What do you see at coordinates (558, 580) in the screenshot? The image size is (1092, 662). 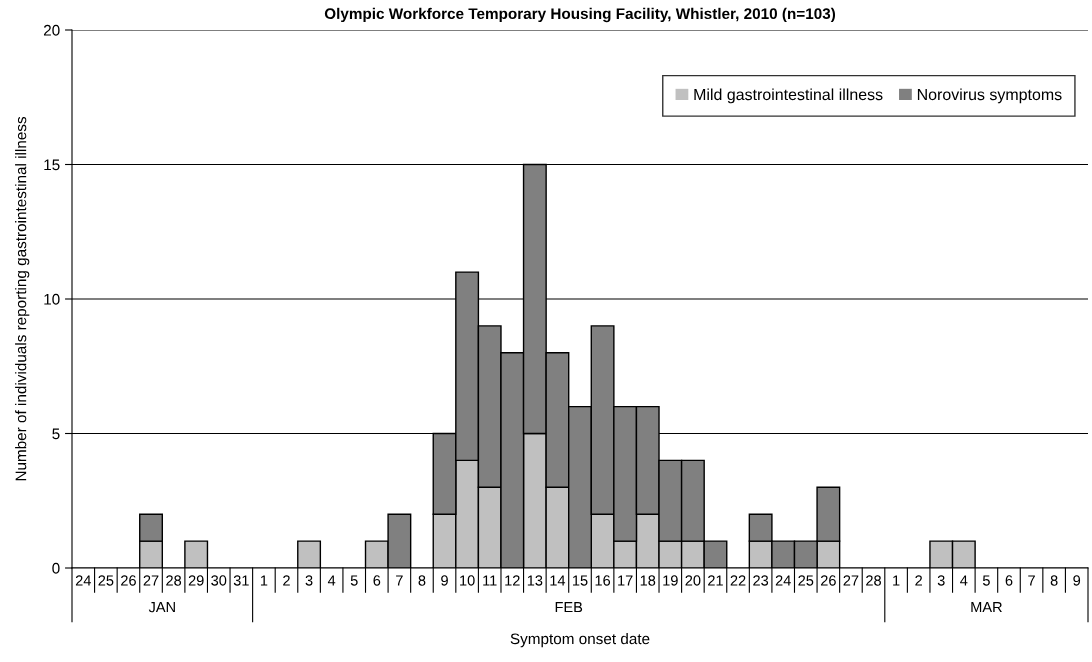 I see `x-tick-label: 14` at bounding box center [558, 580].